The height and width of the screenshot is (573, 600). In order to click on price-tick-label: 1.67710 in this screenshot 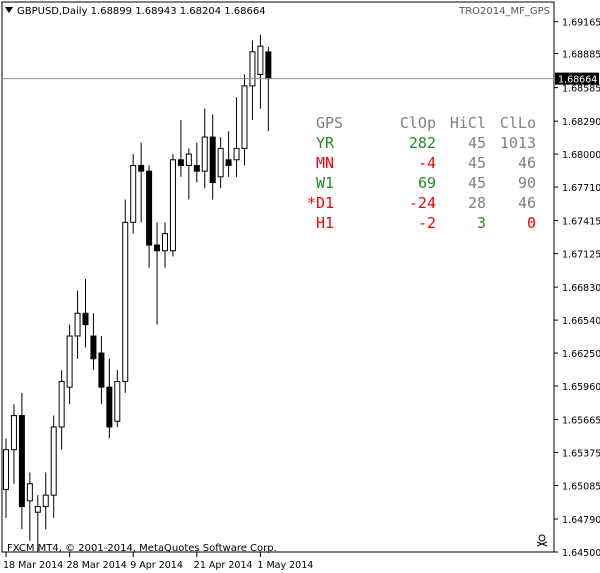, I will do `click(581, 188)`.